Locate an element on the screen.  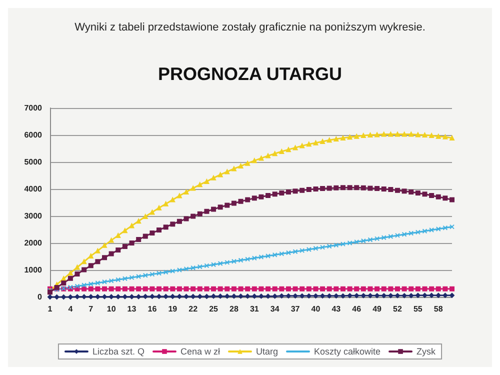
chart-title: PROGNOZA UTARGU is located at coordinates (250, 74).